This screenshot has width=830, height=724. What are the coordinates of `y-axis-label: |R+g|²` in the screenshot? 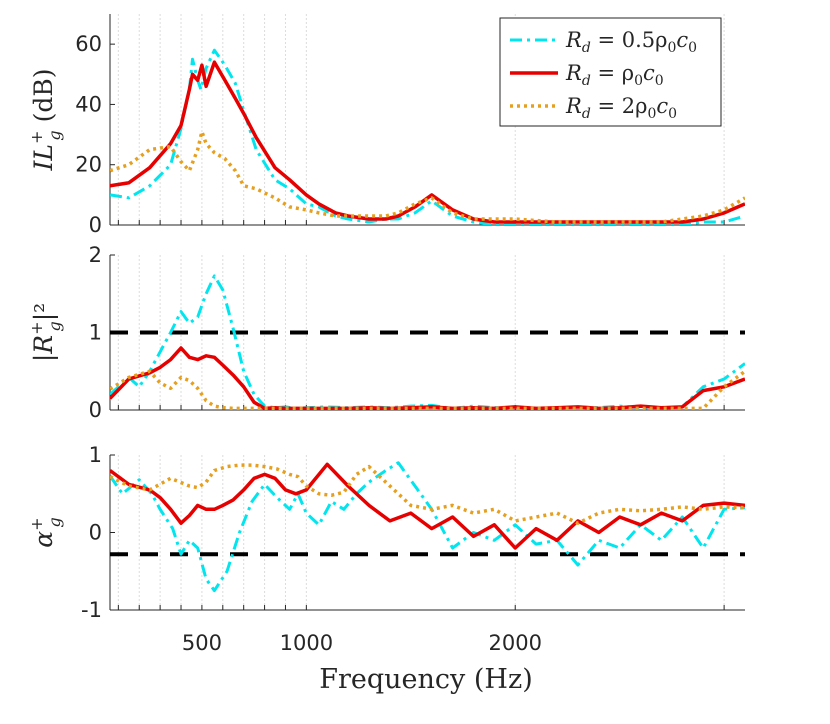 It's located at (45, 332).